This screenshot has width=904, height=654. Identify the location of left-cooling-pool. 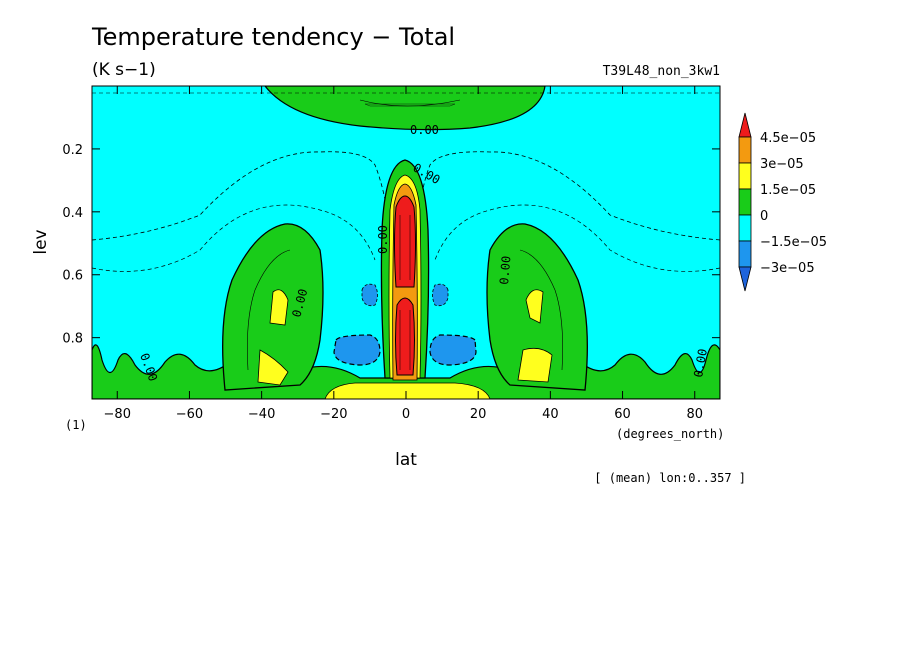
(357, 350).